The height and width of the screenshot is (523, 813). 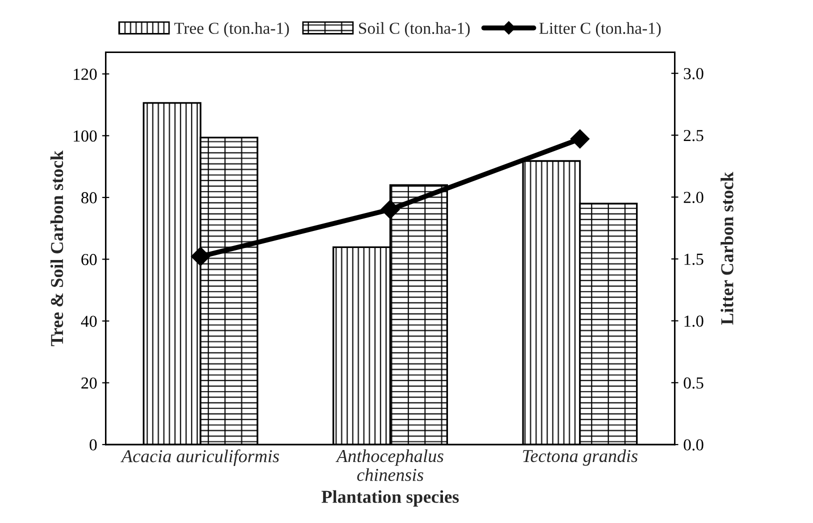 I want to click on y2-tick-label: 1.0, so click(x=694, y=321).